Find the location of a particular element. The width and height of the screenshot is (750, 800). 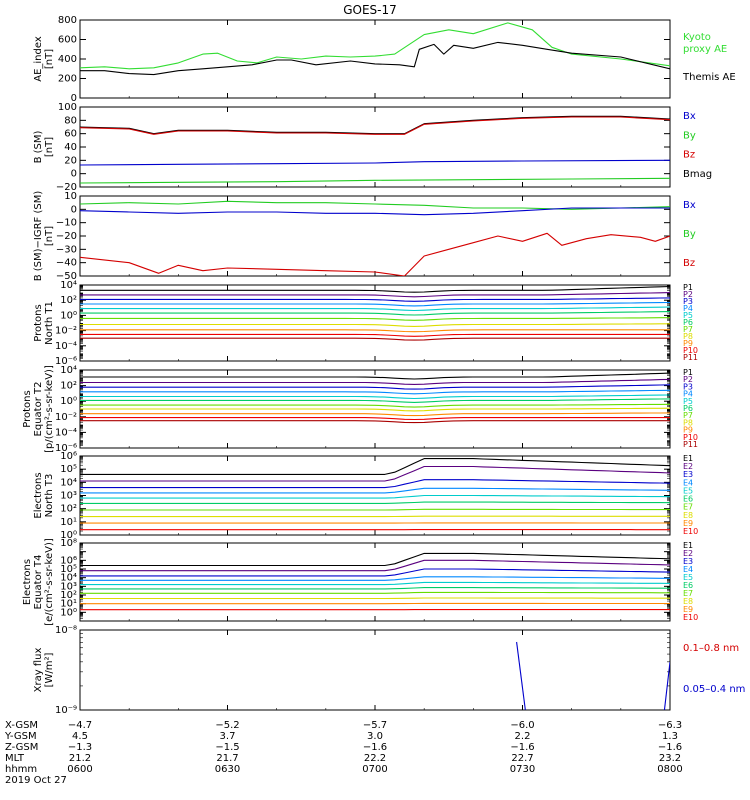

x-tick-value: 0800 is located at coordinates (669, 769).